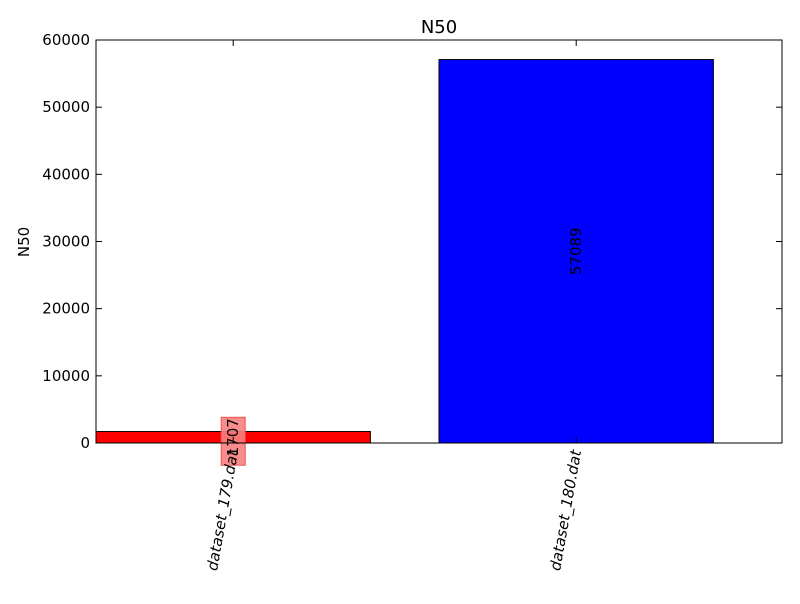 The width and height of the screenshot is (800, 604). Describe the element at coordinates (66, 309) in the screenshot. I see `y-tick-label: 20000` at that location.